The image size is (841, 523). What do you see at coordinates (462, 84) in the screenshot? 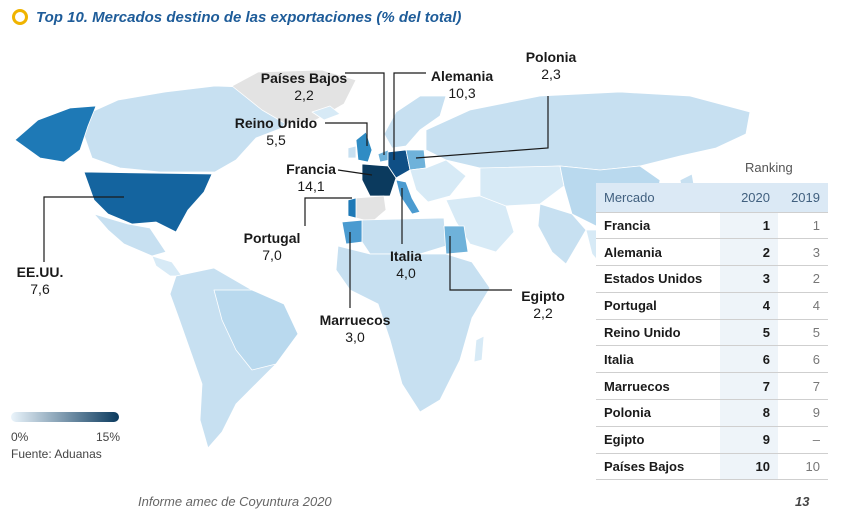
I see `map-label-alemania: Alemania 10,3` at bounding box center [462, 84].